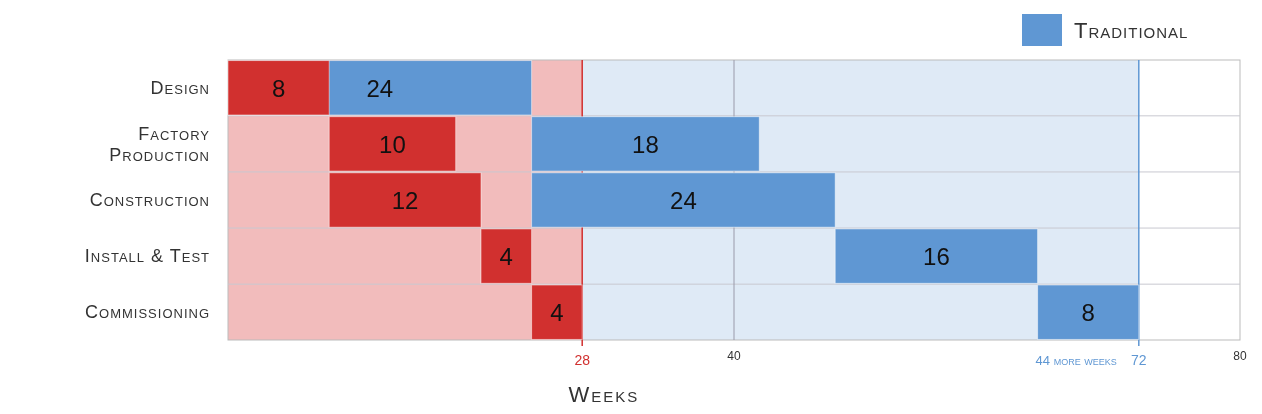 This screenshot has height=414, width=1262. I want to click on legend-label: Traditional, so click(1131, 30).